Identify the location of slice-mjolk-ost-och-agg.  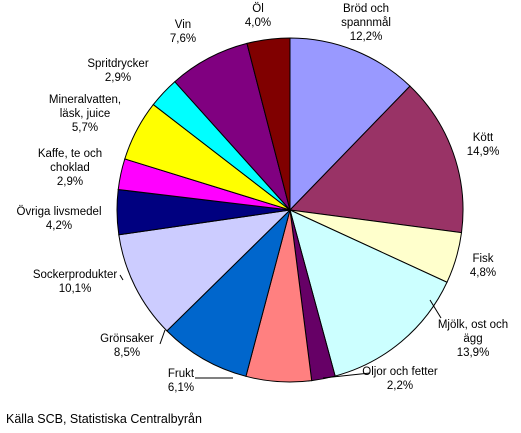
(368, 293).